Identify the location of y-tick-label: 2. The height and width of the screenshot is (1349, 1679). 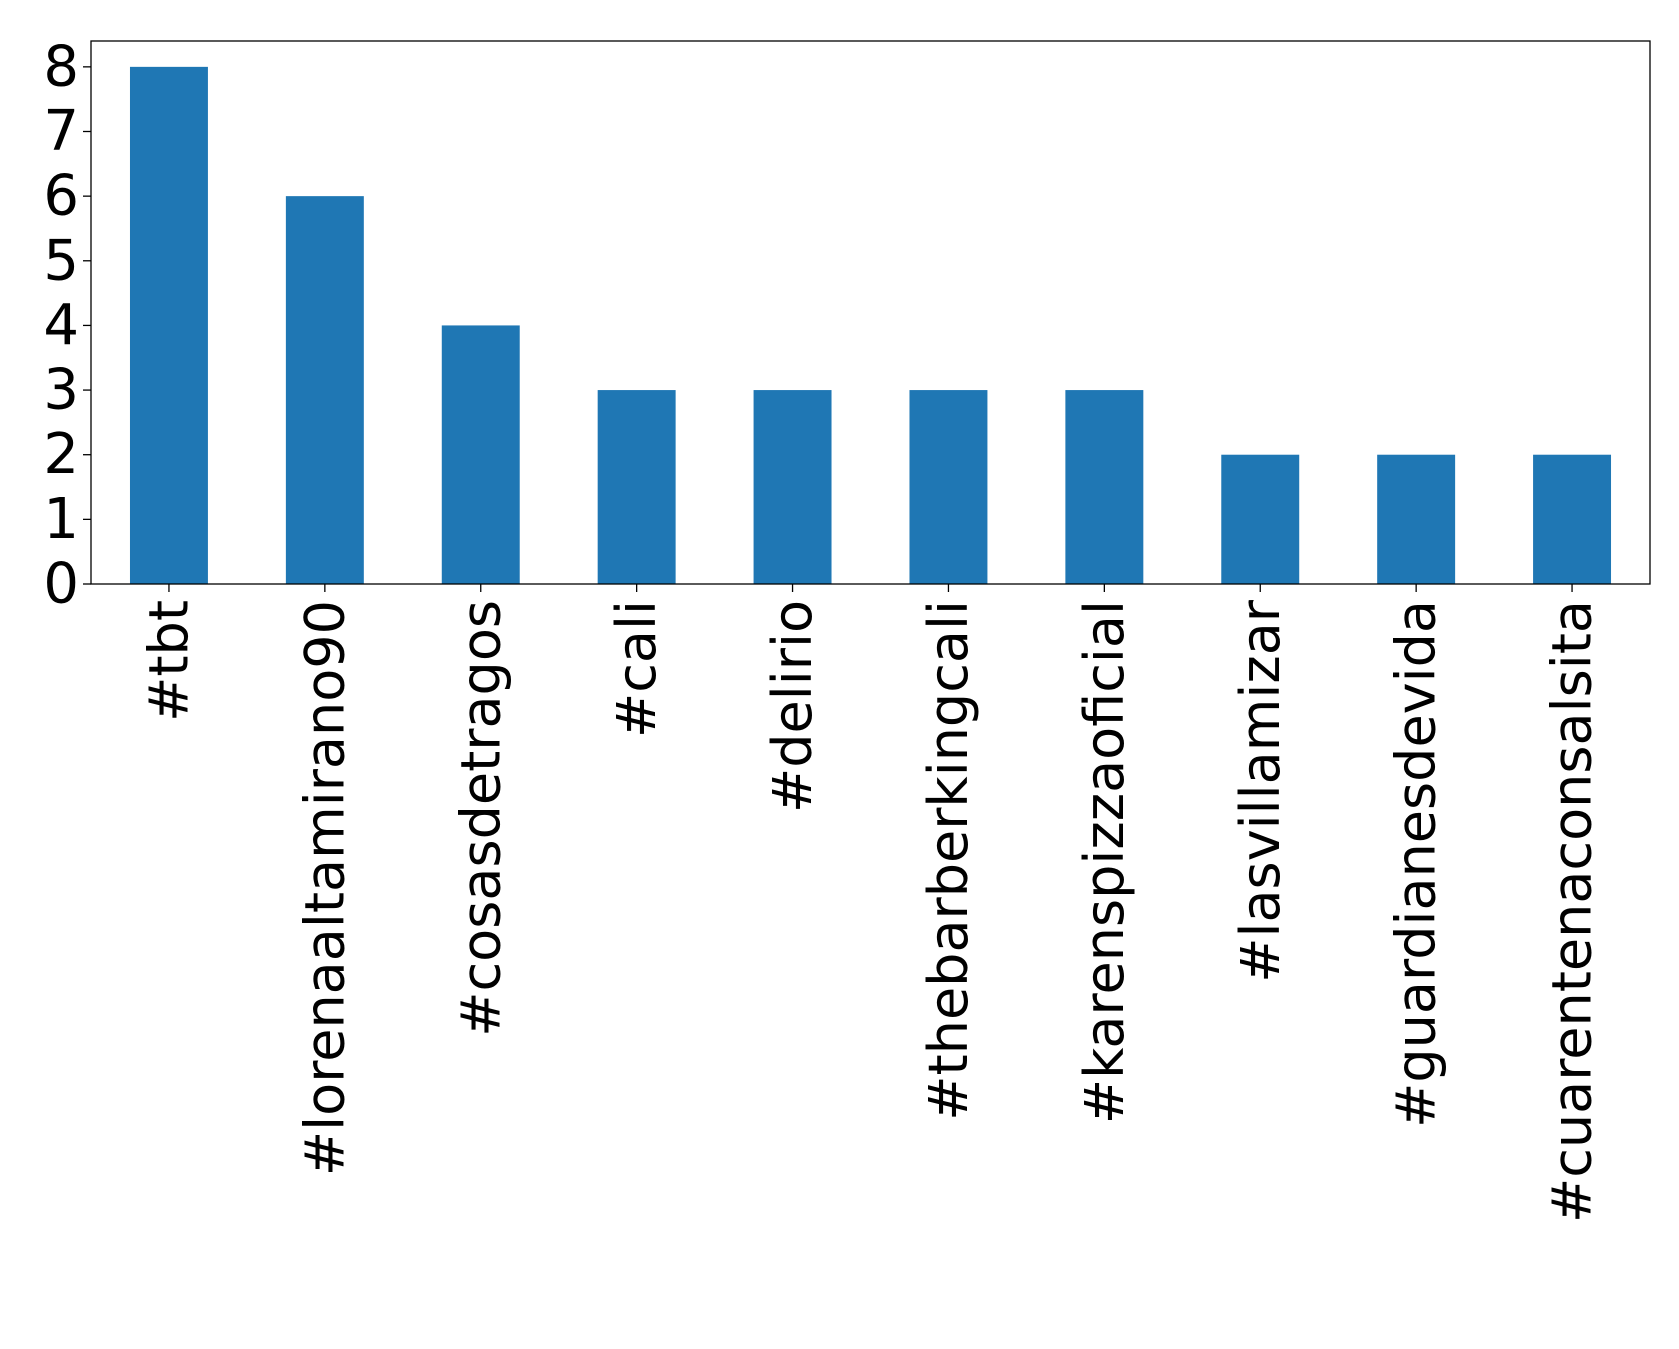
(61, 454).